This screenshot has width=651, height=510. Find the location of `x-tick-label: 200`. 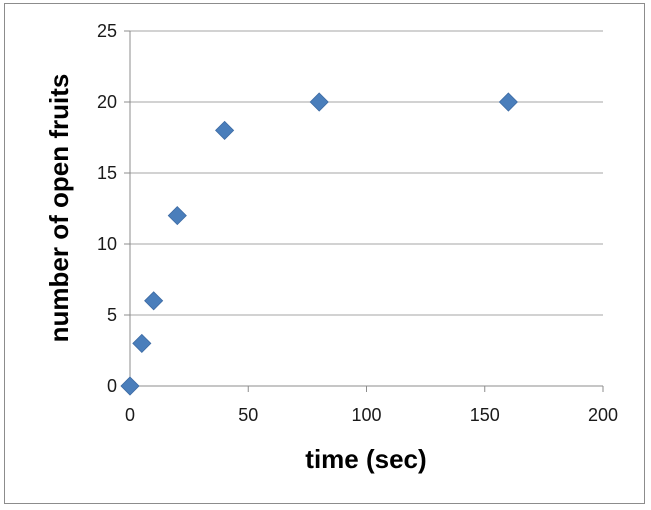

x-tick-label: 200 is located at coordinates (603, 415).